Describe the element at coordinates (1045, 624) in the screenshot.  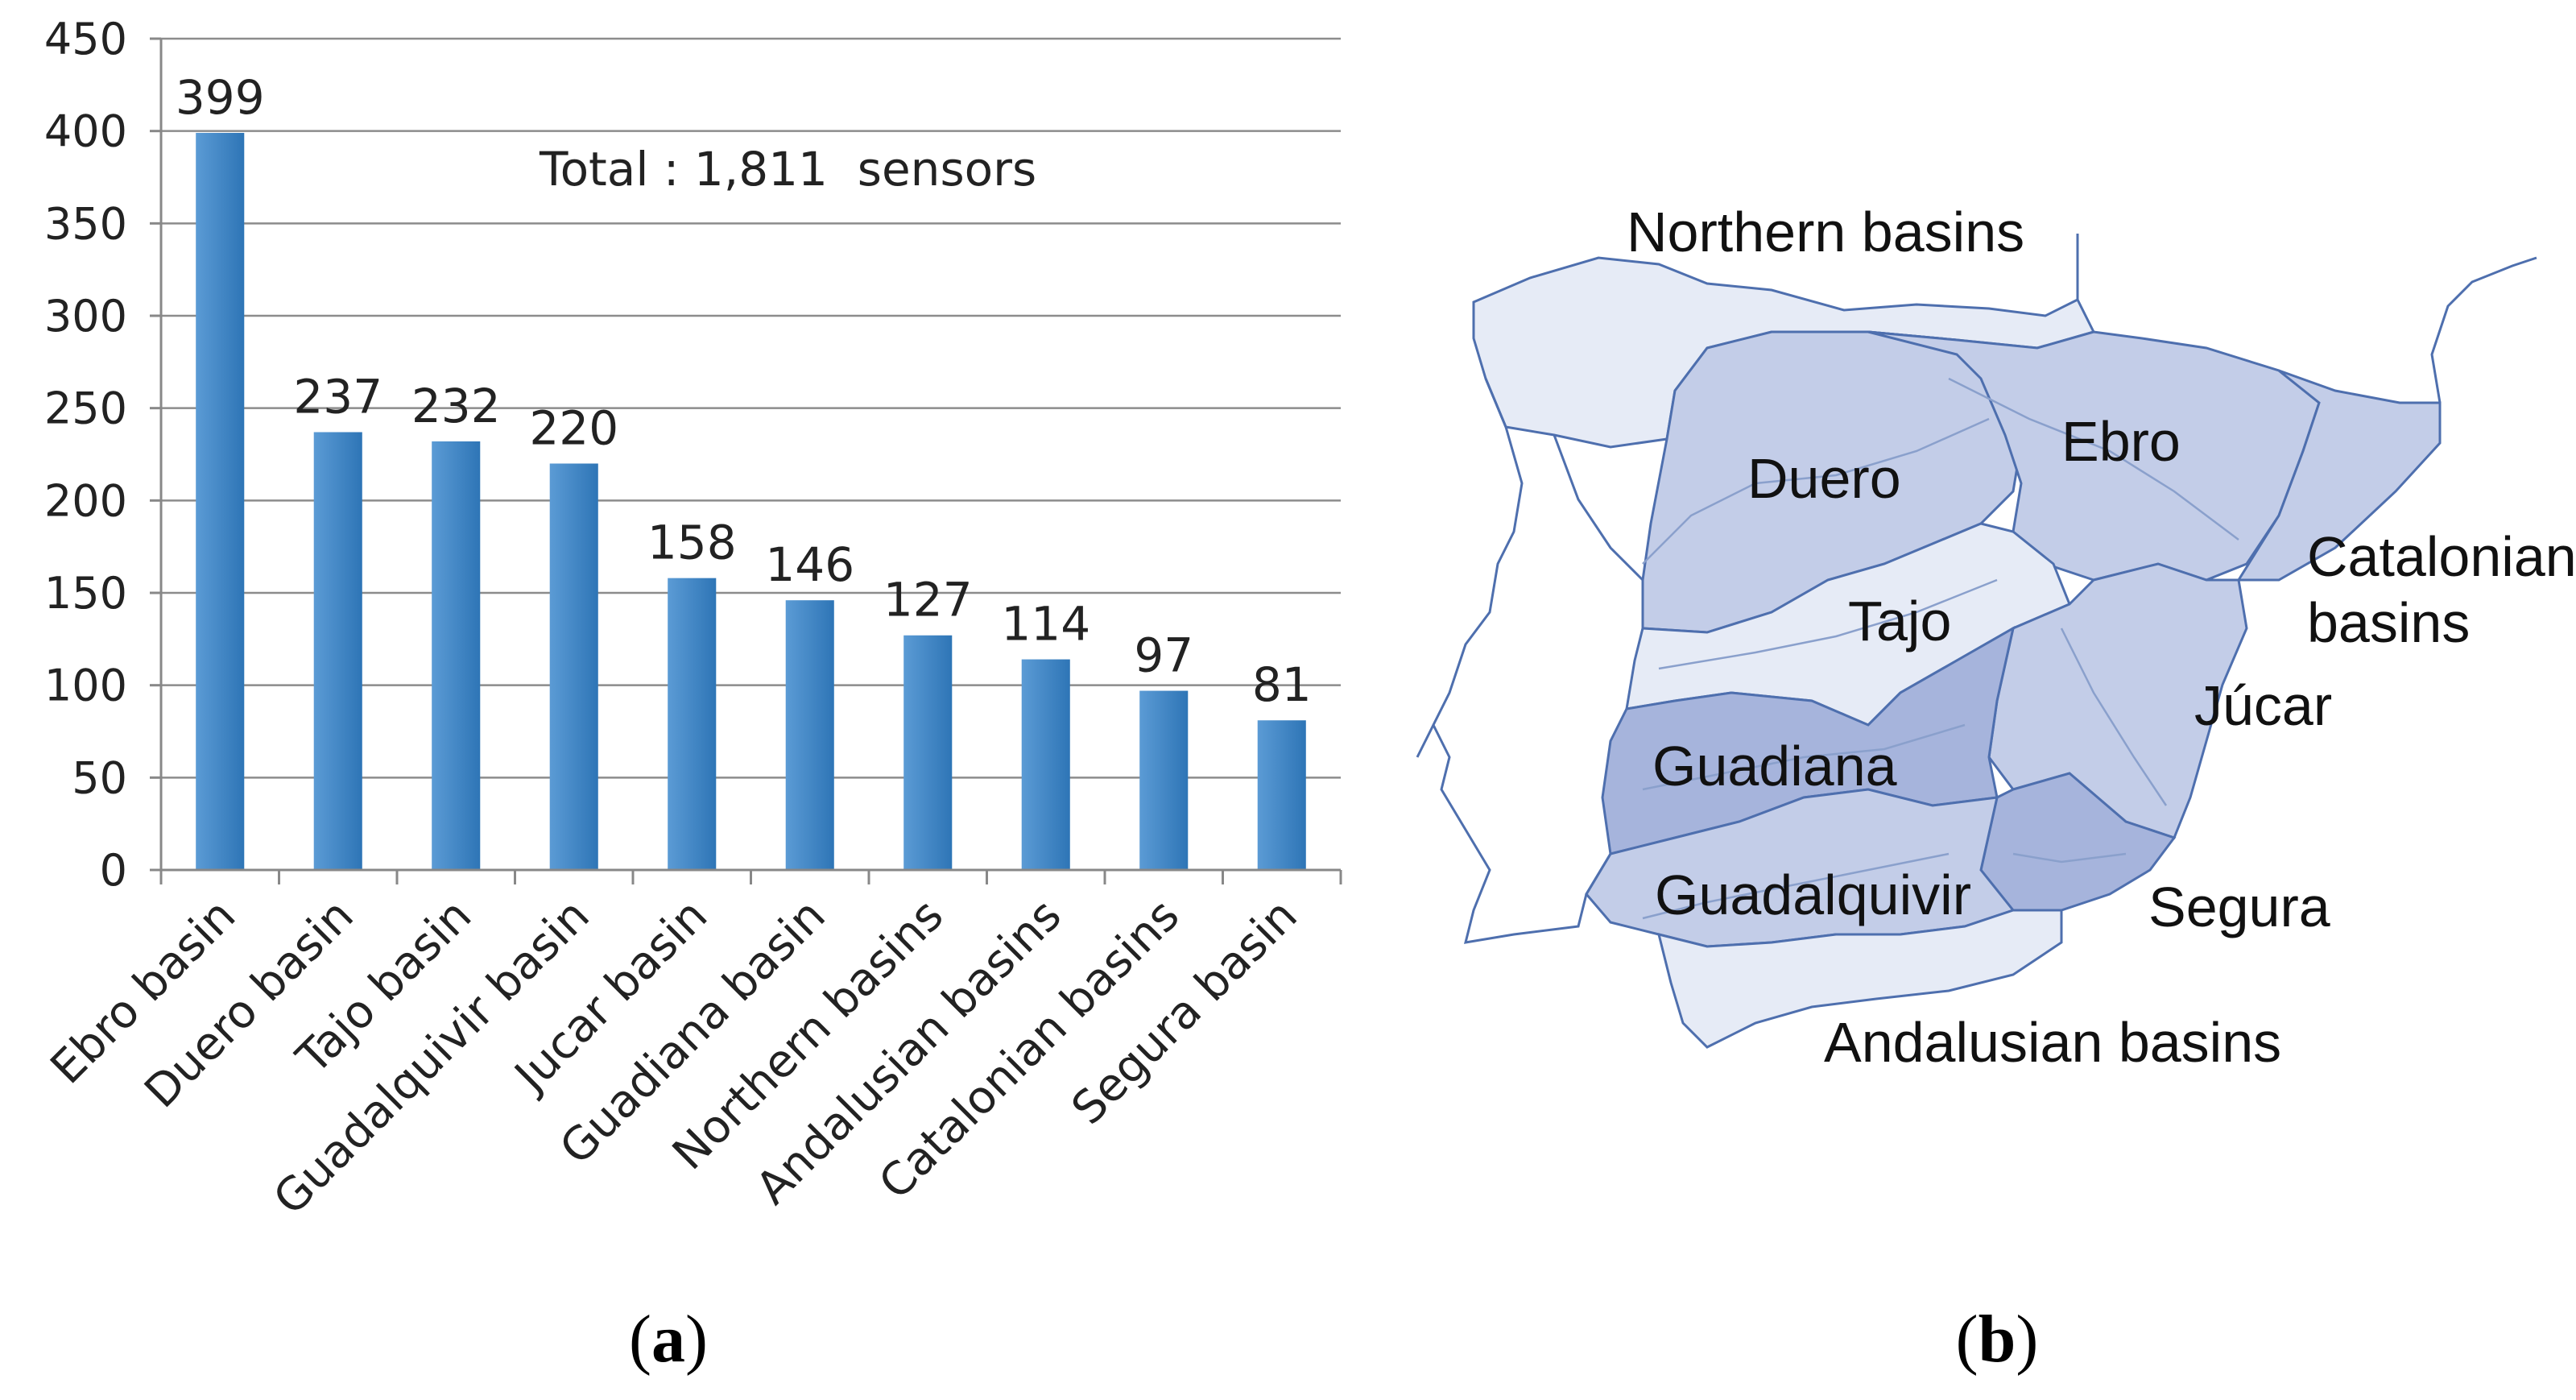
I see `bar-value-label: 114` at that location.